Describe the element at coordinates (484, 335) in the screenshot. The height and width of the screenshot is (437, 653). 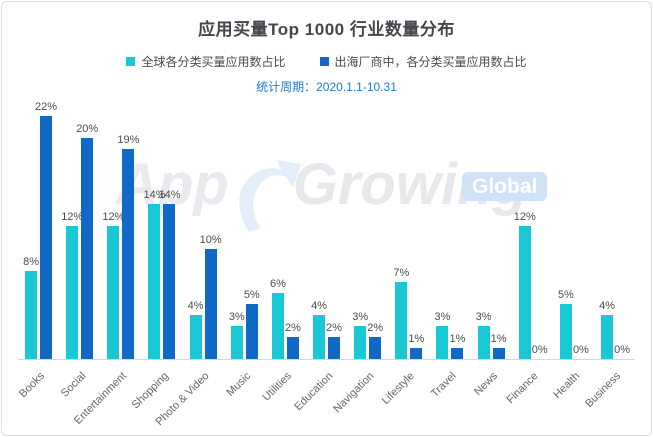
I see `bar-global-news: 3%` at that location.